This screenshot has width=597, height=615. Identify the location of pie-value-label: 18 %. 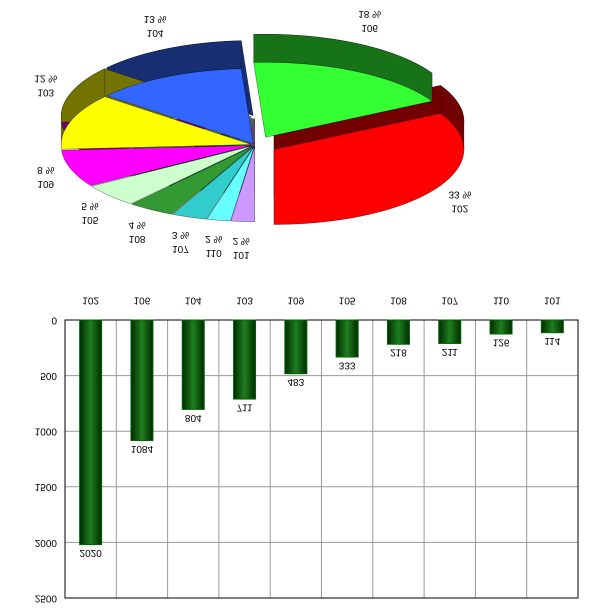
(369, 13).